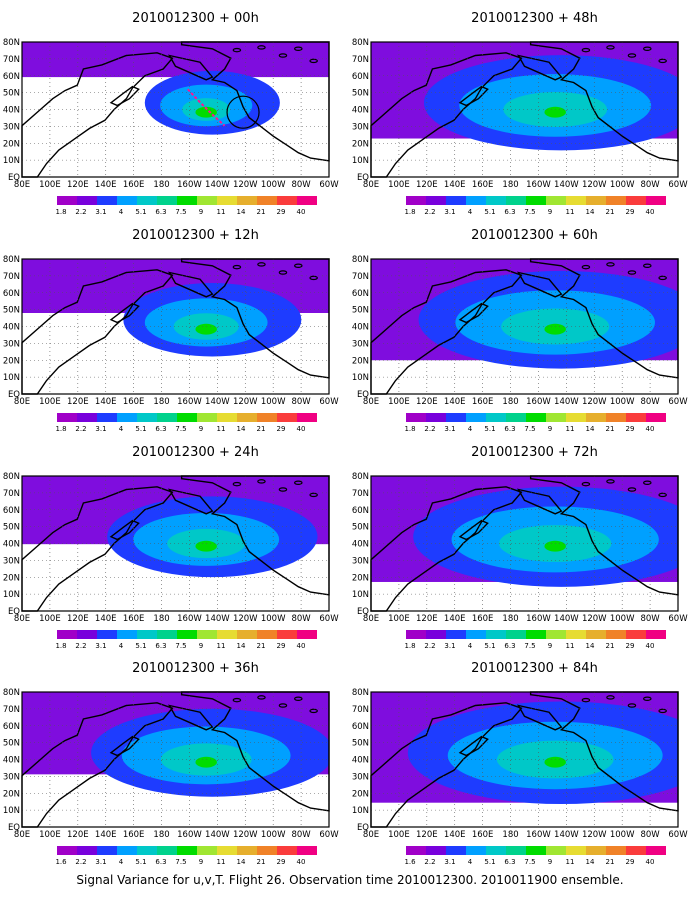 The image size is (700, 900). What do you see at coordinates (510, 402) in the screenshot?
I see `lon-tick-label: 180` at bounding box center [510, 402].